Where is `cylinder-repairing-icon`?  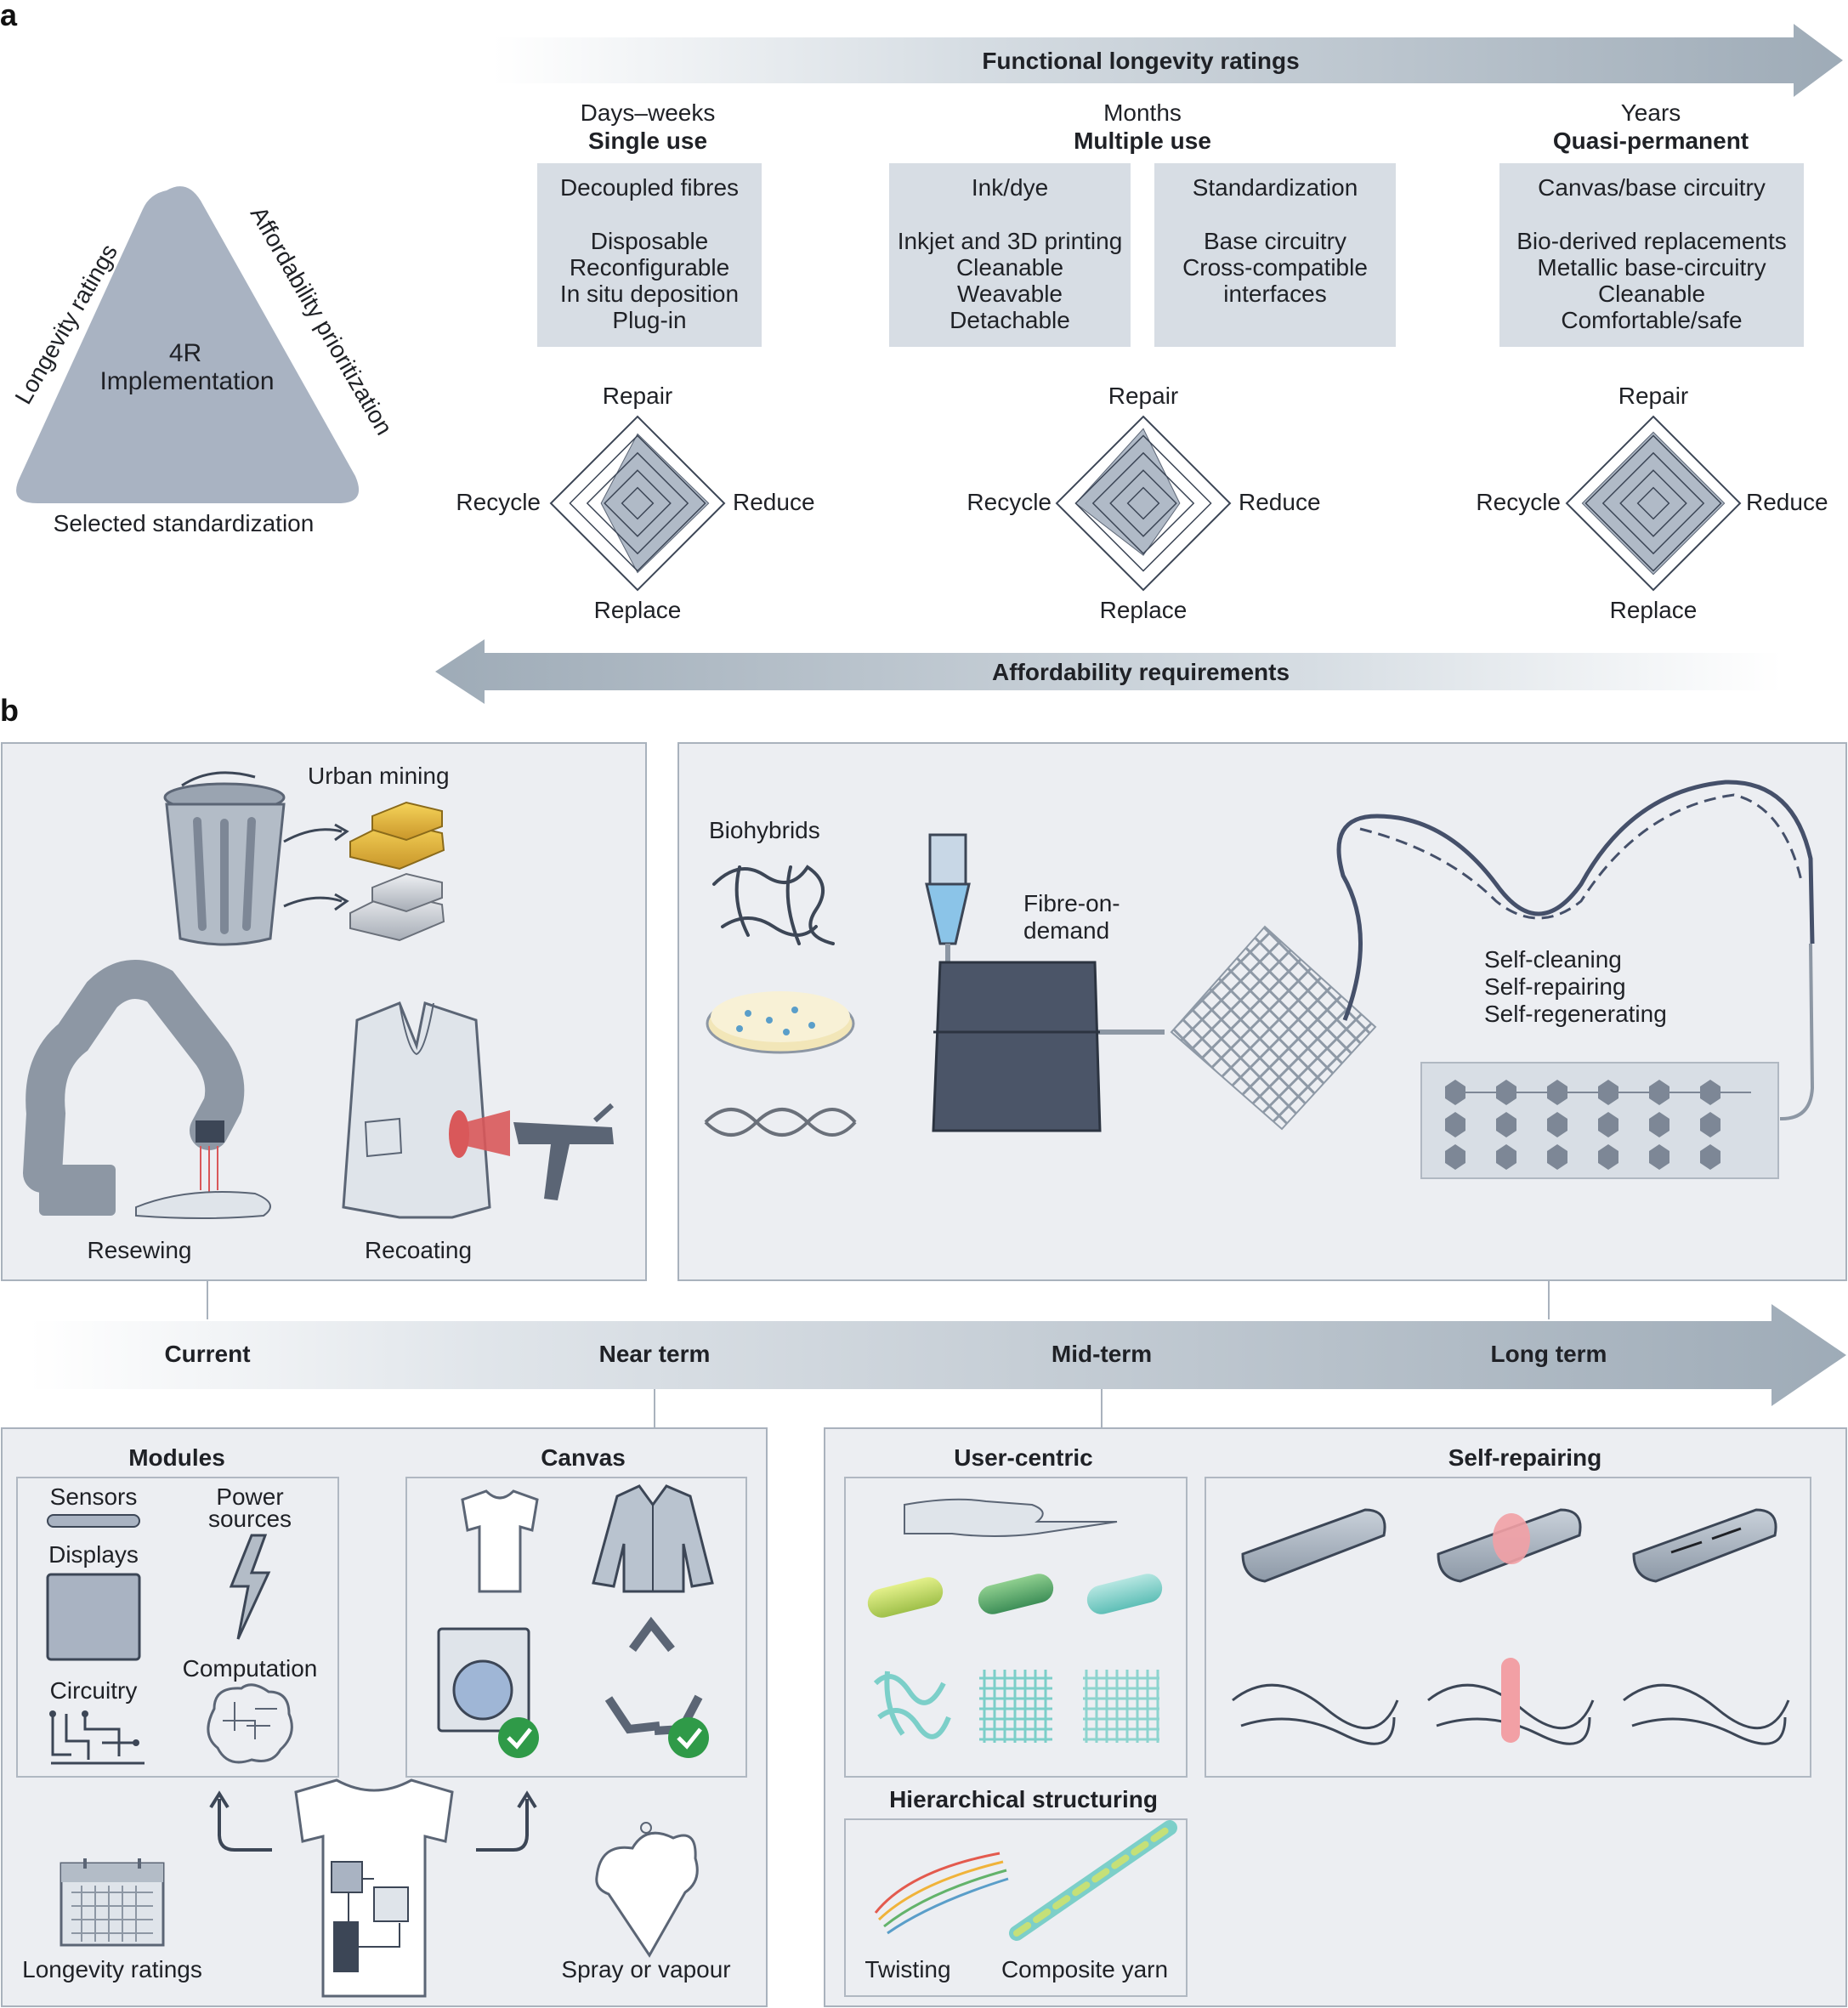 cylinder-repairing-icon is located at coordinates (1509, 1546).